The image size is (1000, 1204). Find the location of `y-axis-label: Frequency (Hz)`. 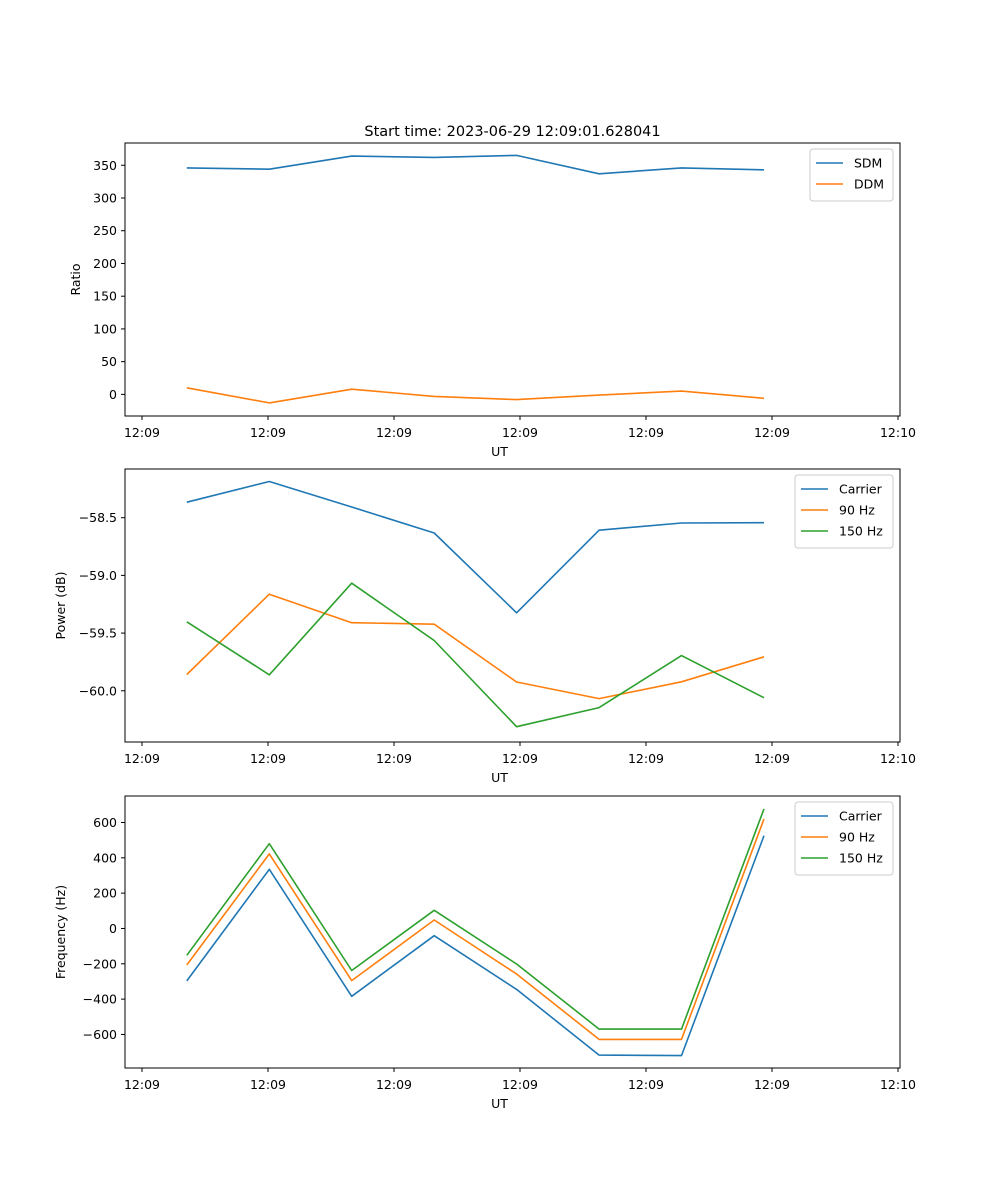

y-axis-label: Frequency (Hz) is located at coordinates (60, 932).